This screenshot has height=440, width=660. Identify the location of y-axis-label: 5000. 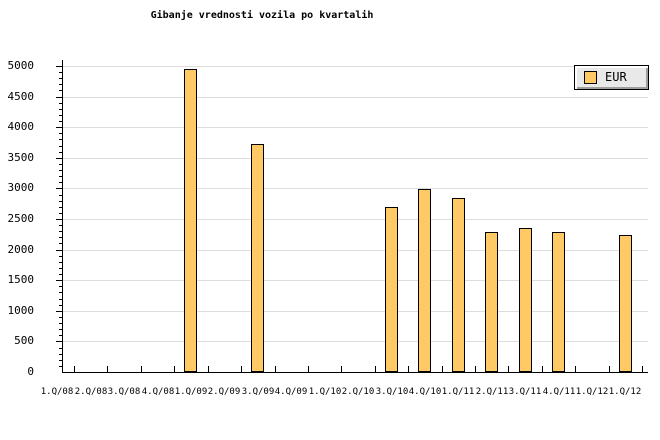
(21, 65).